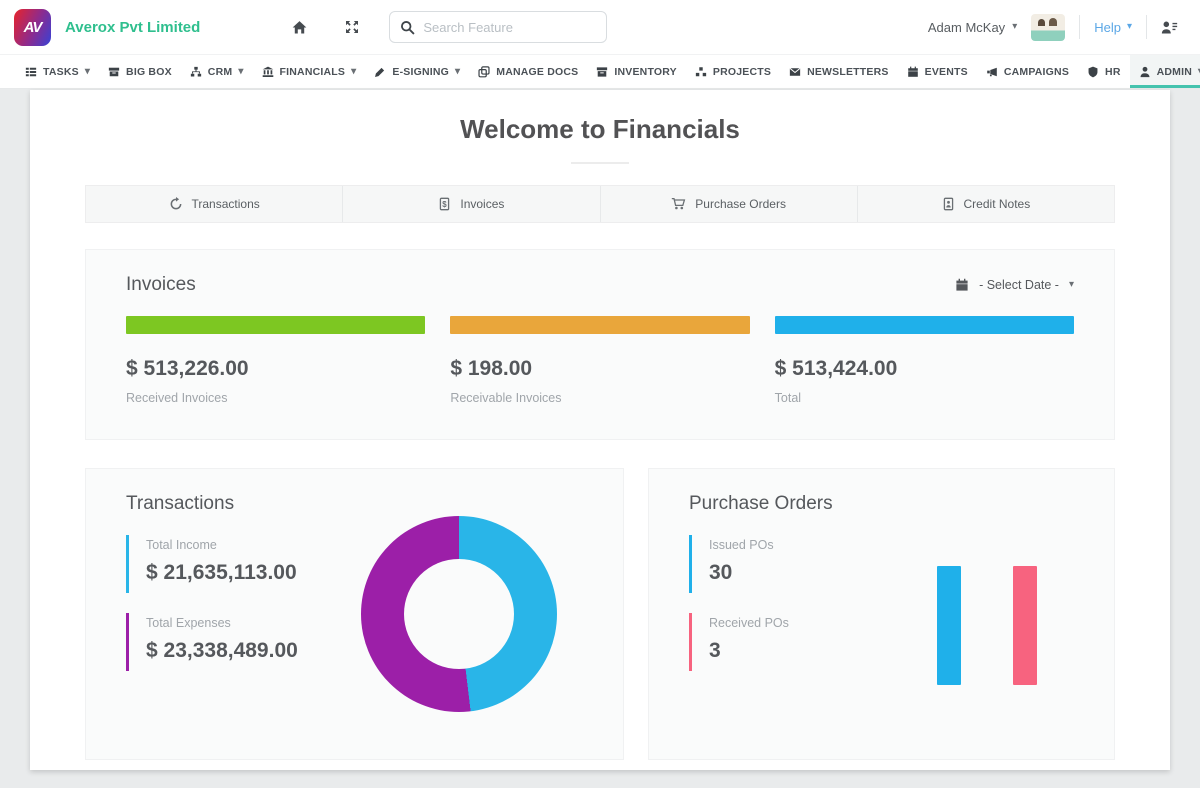 This screenshot has height=788, width=1200. What do you see at coordinates (836, 368) in the screenshot?
I see `stat-value: $ 513,424.00` at bounding box center [836, 368].